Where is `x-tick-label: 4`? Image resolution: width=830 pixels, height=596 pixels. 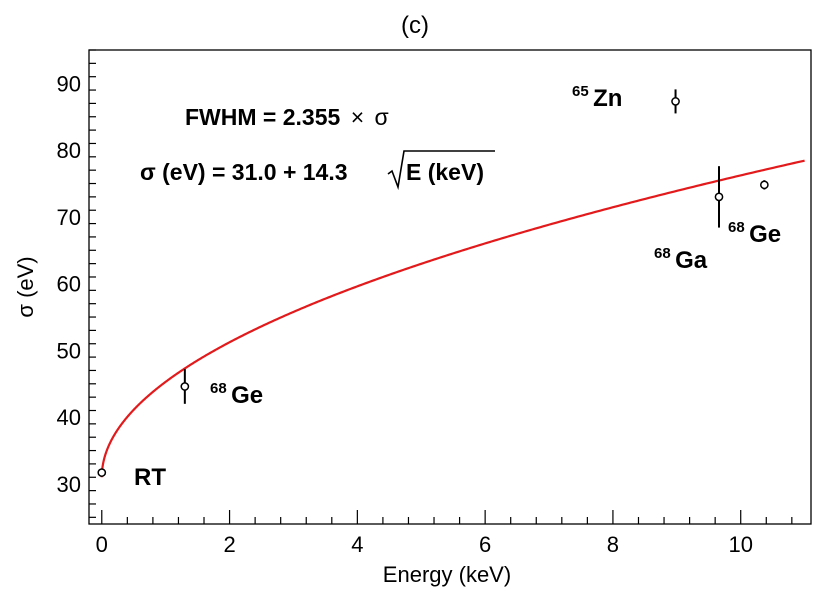 x-tick-label: 4 is located at coordinates (357, 544).